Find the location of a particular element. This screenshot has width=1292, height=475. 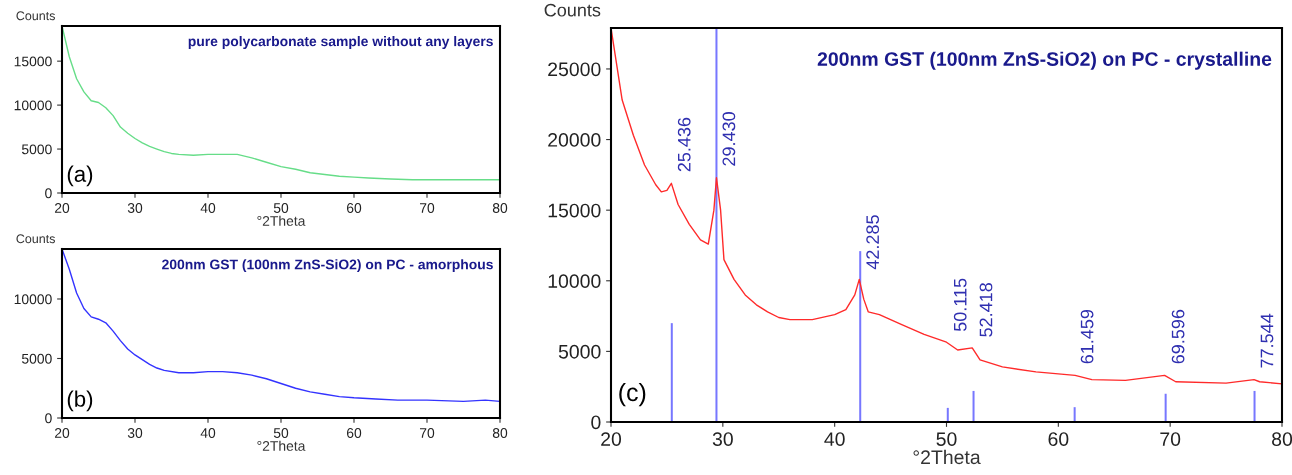

text: 200nm GST (100nm ZnS-SiO2) on PC - amorphous is located at coordinates (327, 266).